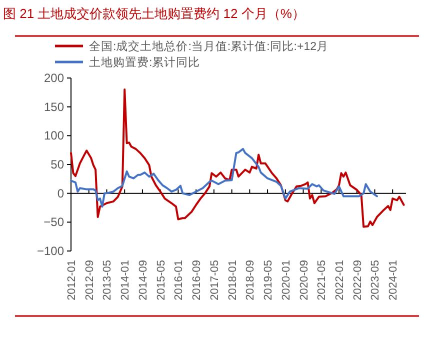 The height and width of the screenshot is (345, 426). What do you see at coordinates (72, 280) in the screenshot?
I see `x-tick-label: 2012-01` at bounding box center [72, 280].